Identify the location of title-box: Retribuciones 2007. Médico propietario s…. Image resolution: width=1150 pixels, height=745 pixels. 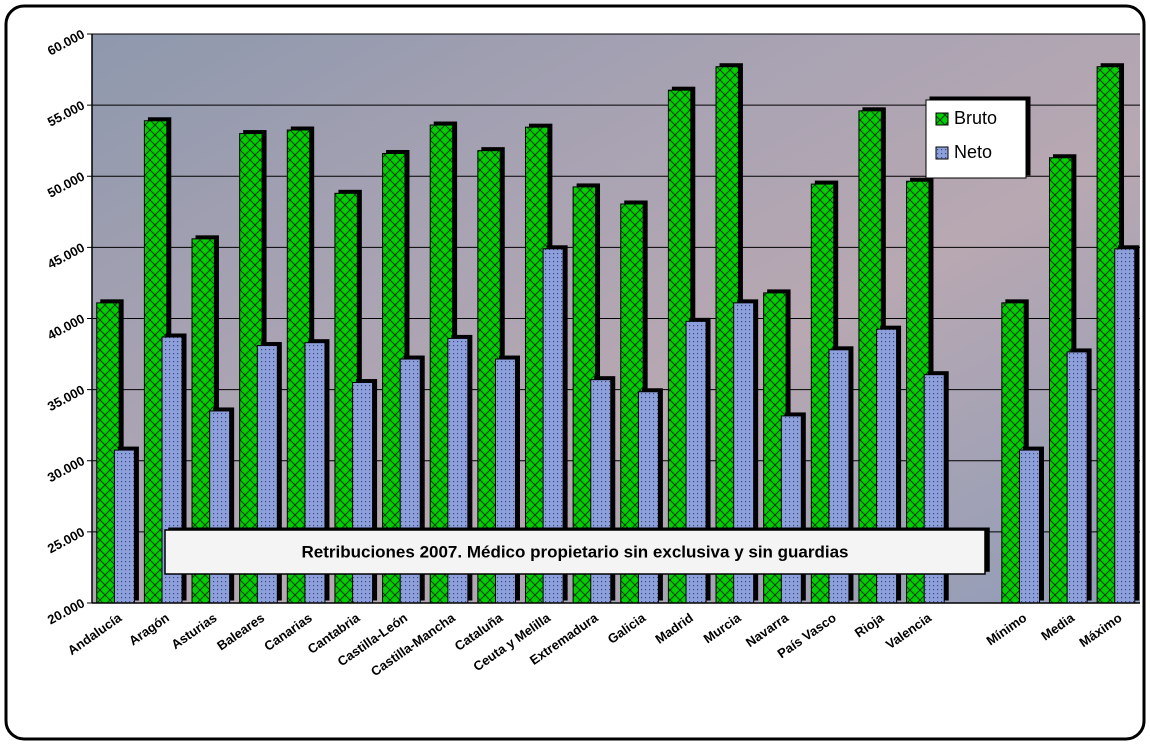
(575, 552).